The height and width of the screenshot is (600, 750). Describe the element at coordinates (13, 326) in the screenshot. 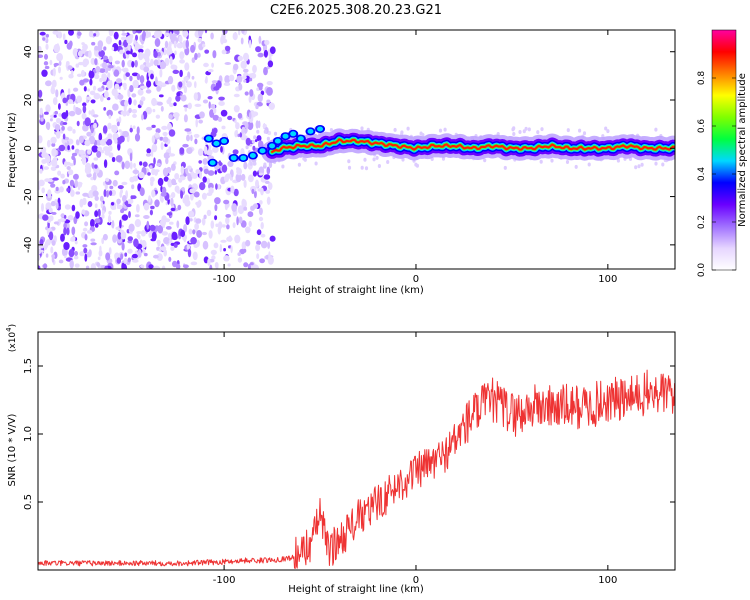

I see `y-multiplier-close: )` at that location.